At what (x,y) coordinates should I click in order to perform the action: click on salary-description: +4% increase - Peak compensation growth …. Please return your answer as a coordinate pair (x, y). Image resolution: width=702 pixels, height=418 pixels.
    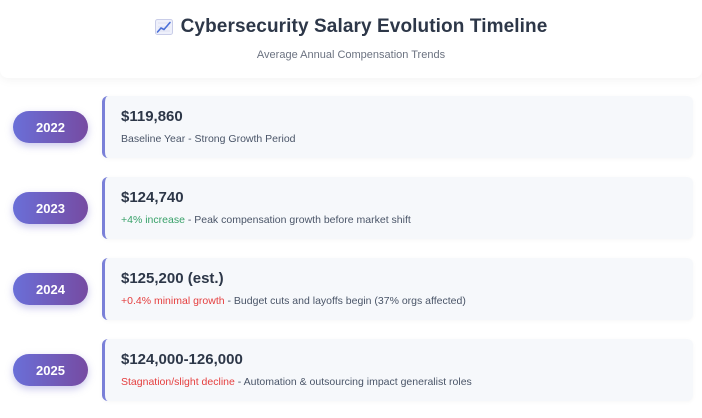
    Looking at the image, I should click on (266, 220).